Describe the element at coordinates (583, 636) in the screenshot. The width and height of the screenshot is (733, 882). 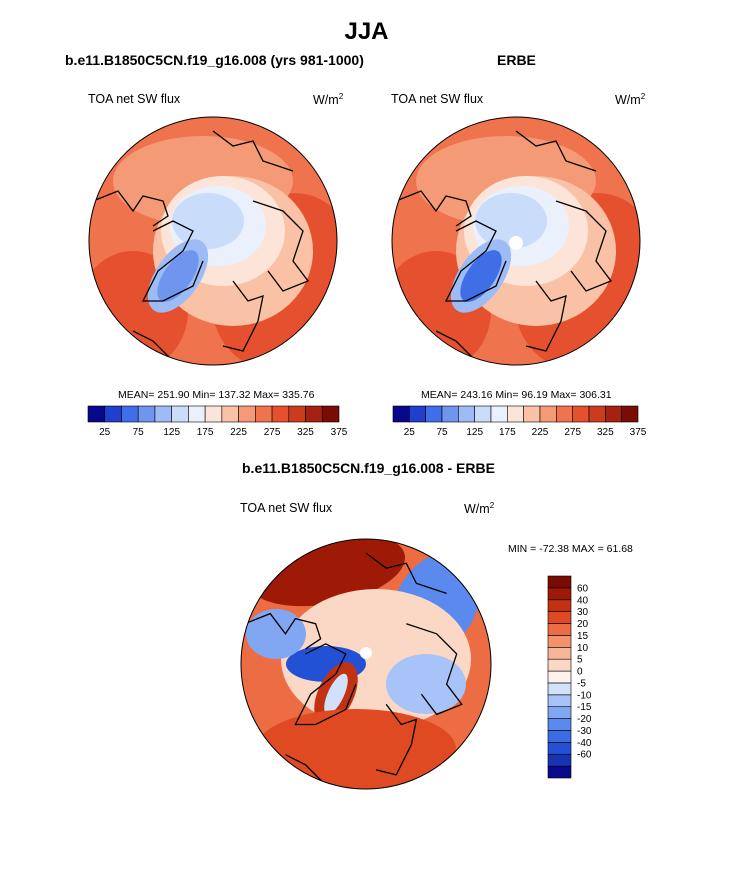
I see `colorbar-tick-label: 15` at that location.